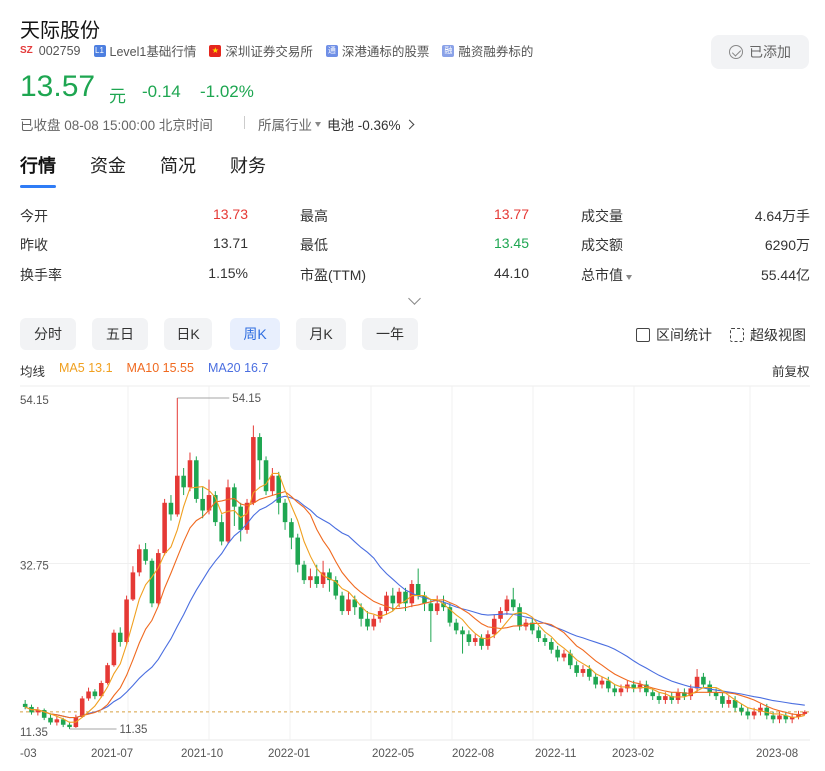 Image resolution: width=825 pixels, height=771 pixels. Describe the element at coordinates (602, 245) in the screenshot. I see `stat-label: 成交额` at that location.